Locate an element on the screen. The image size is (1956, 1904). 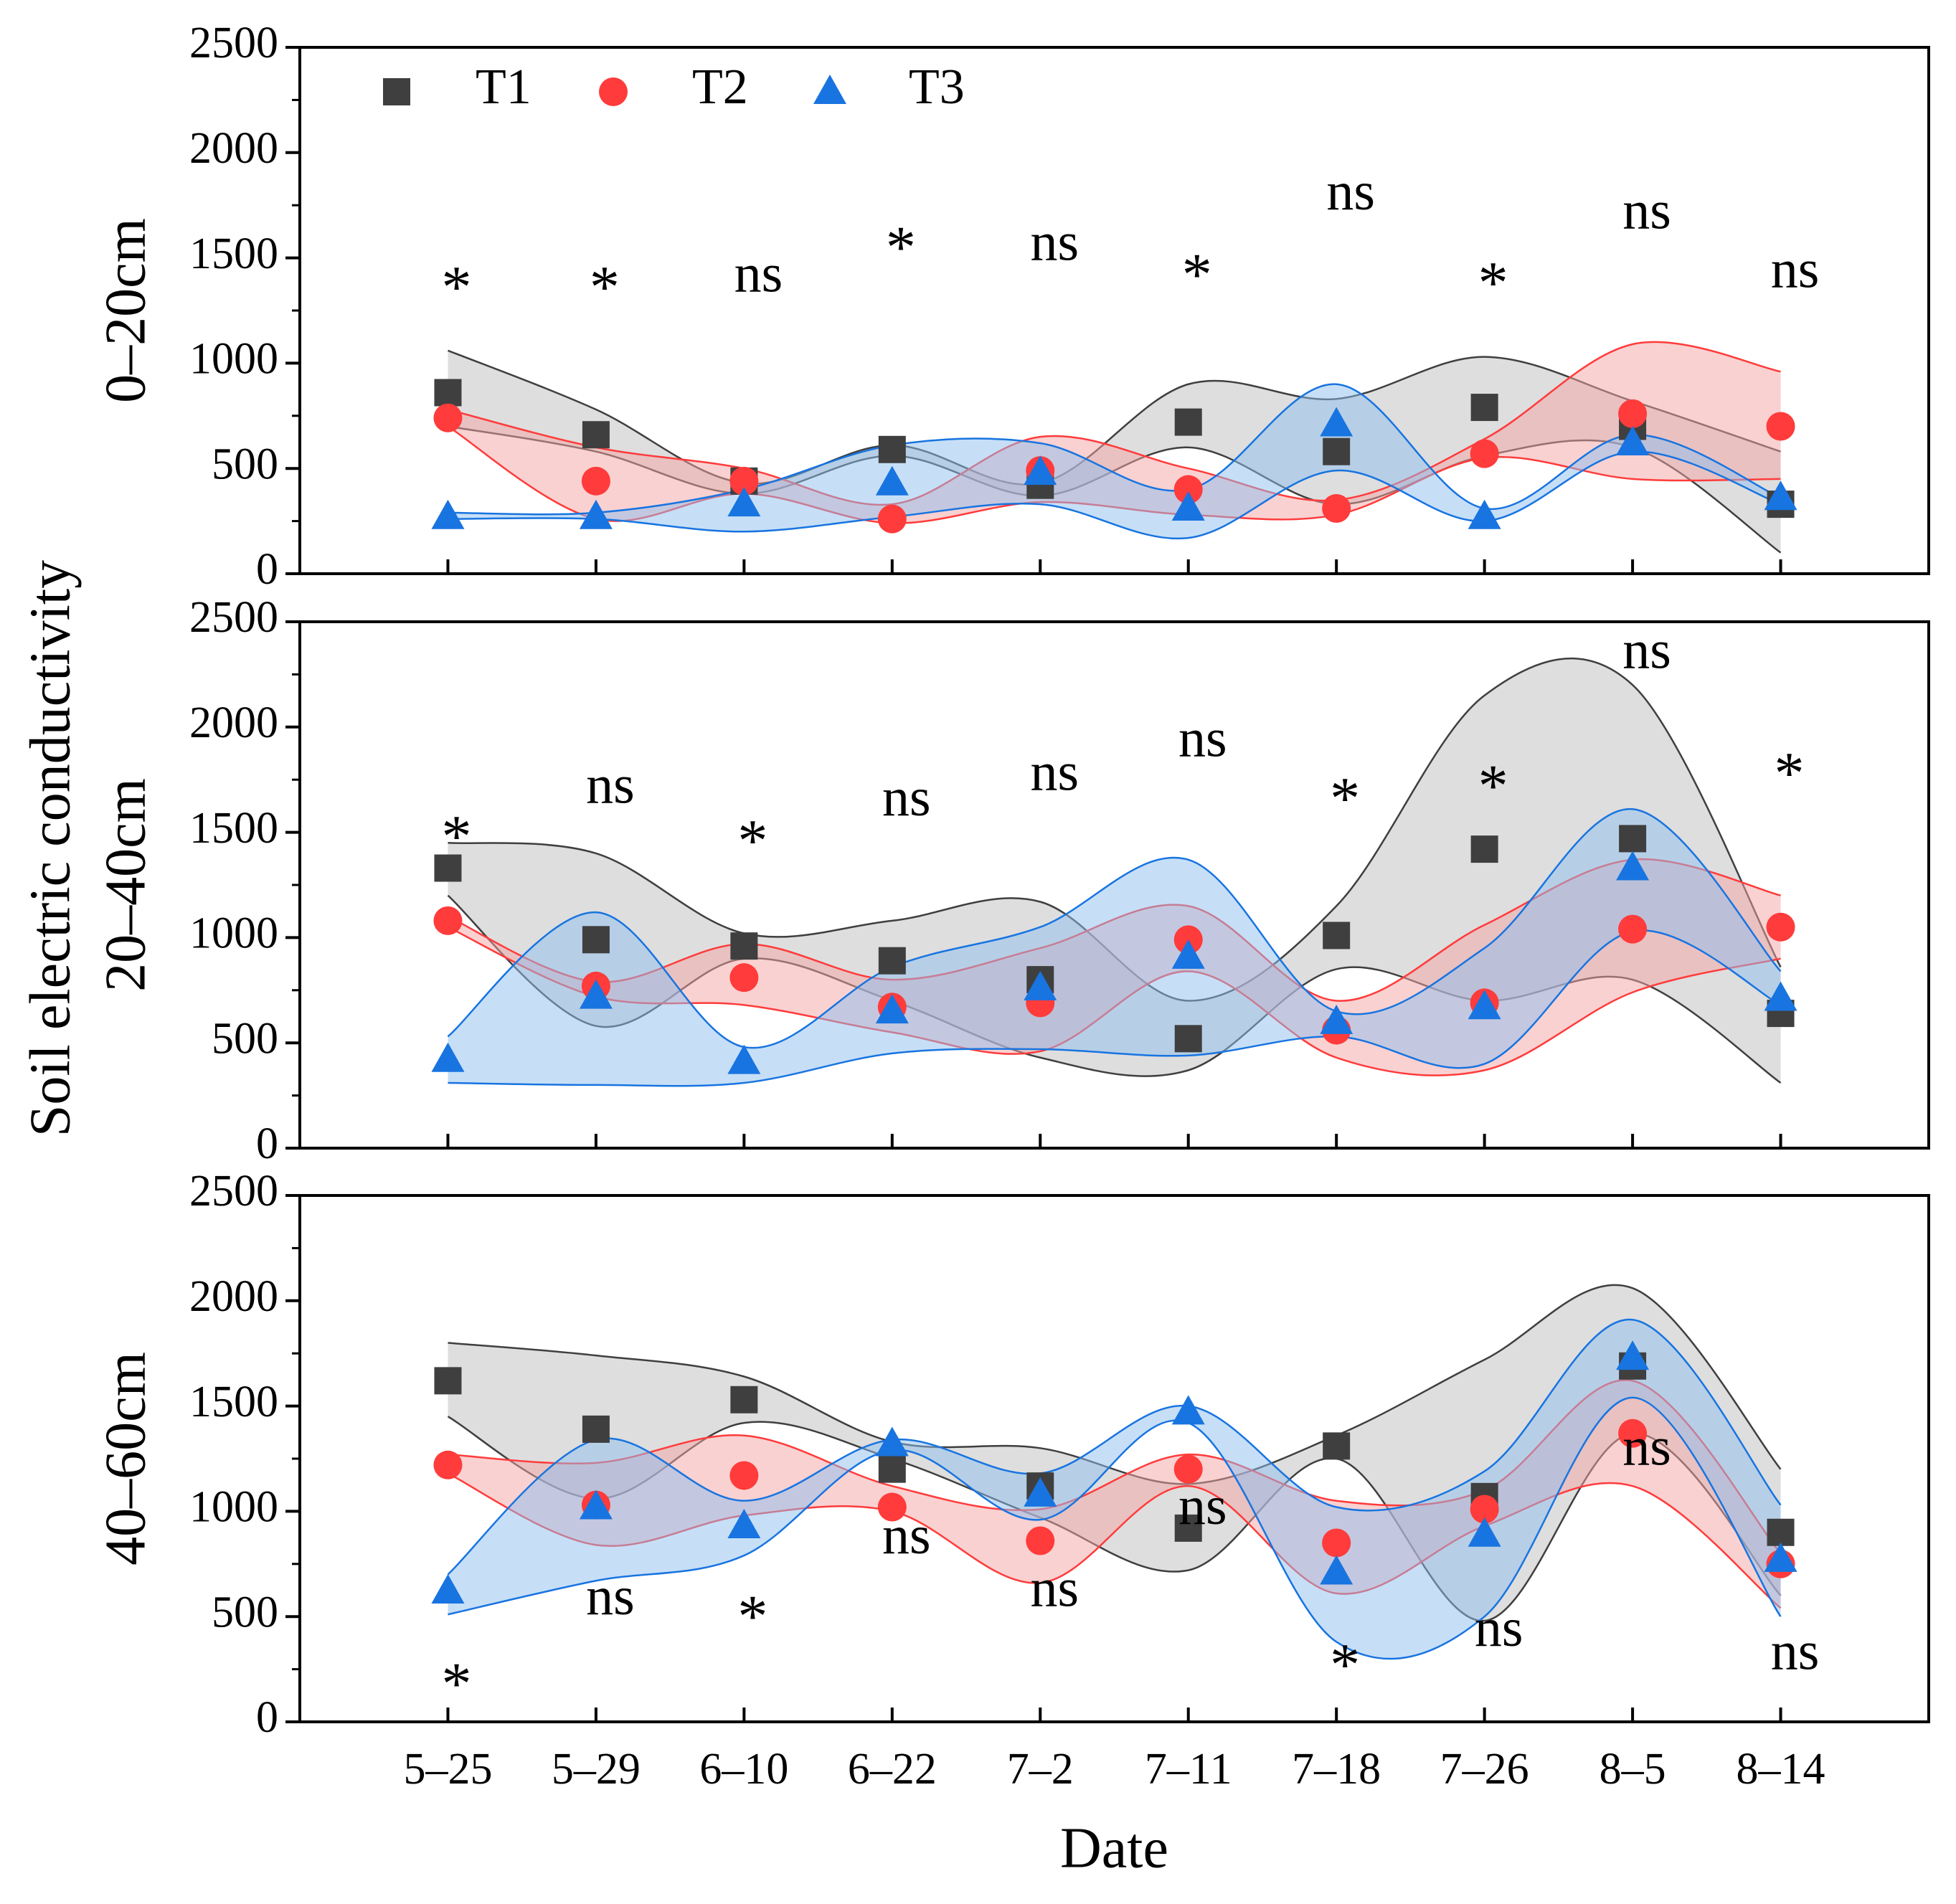
x-tick-label: 5–25 is located at coordinates (447, 1769).